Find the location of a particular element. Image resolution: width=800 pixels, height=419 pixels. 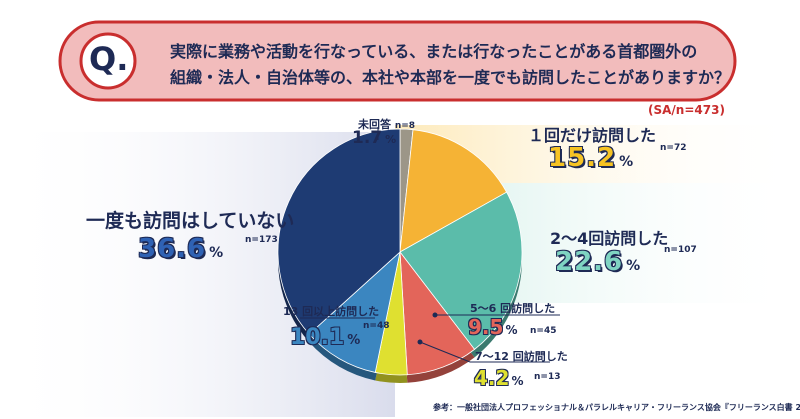

label-7-12: 7〜12 回訪問した is located at coordinates (521, 356).